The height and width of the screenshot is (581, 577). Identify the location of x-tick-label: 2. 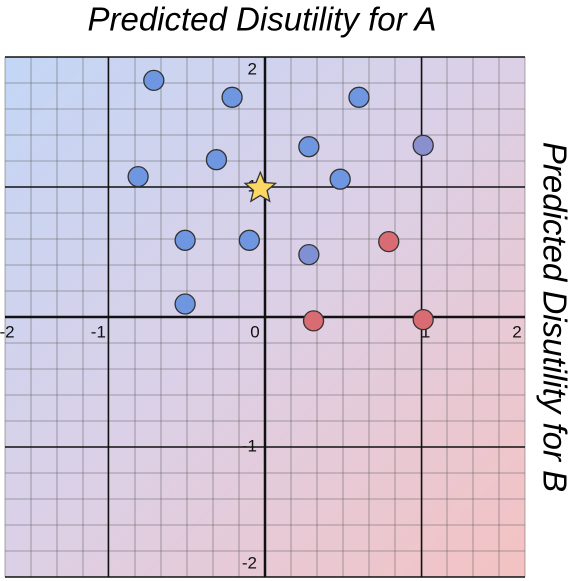
(516, 331).